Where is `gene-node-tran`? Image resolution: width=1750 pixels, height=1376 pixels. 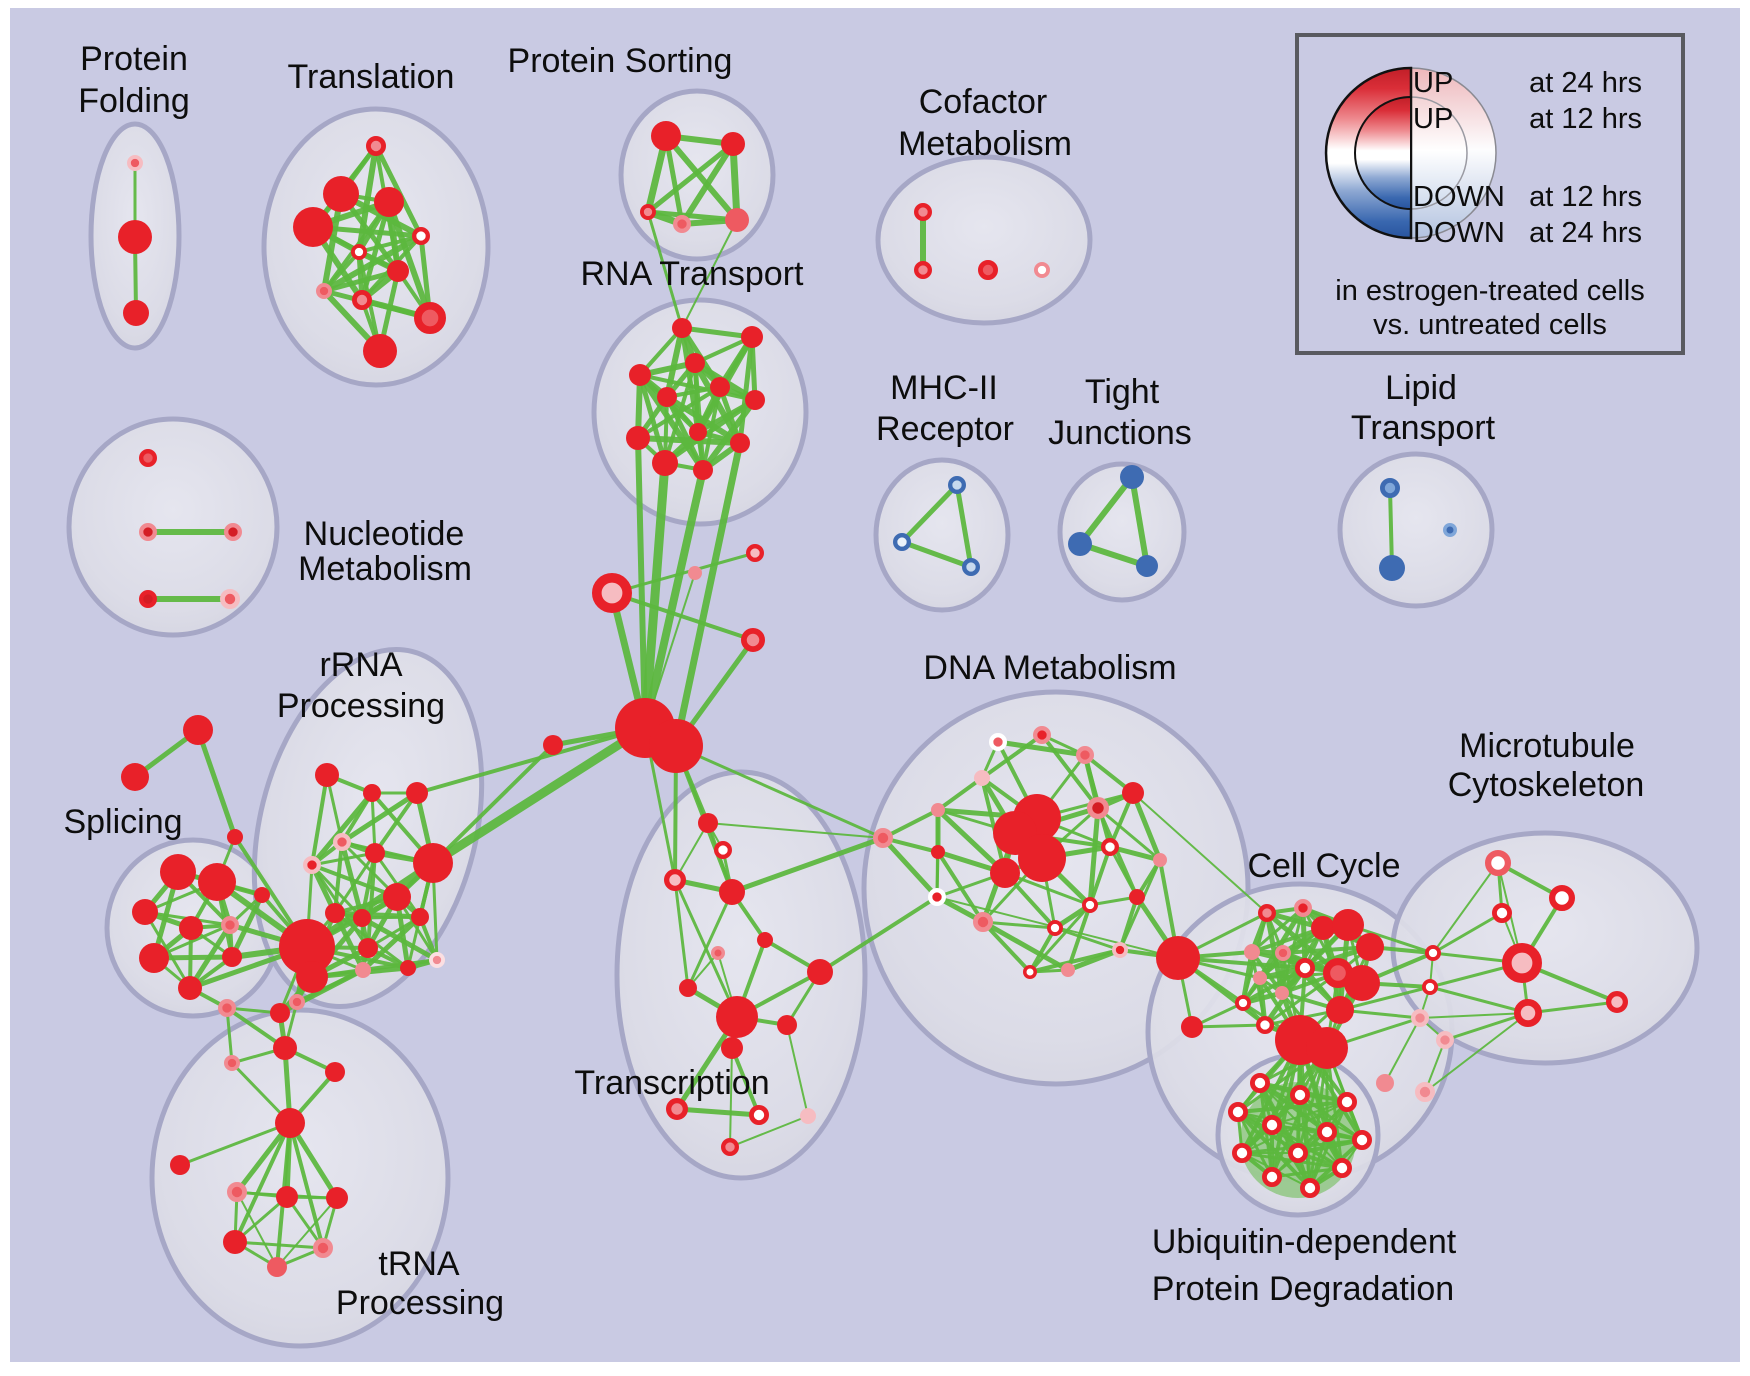
gene-node-tran is located at coordinates (429, 317).